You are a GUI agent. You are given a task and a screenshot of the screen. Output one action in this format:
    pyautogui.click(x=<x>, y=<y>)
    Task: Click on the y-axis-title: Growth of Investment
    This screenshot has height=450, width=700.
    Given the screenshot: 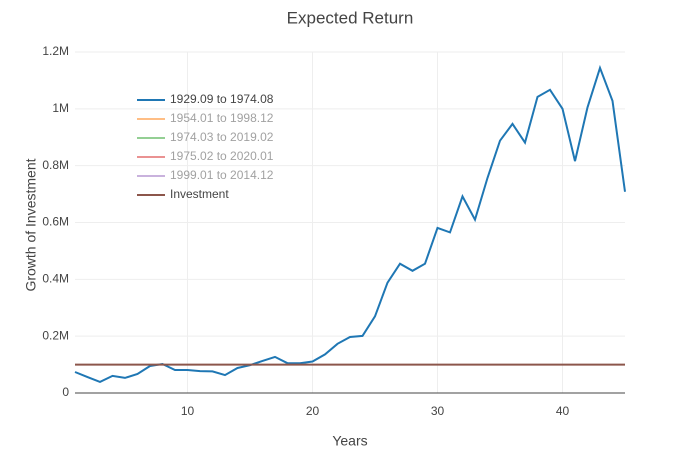 What is the action you would take?
    pyautogui.click(x=31, y=224)
    